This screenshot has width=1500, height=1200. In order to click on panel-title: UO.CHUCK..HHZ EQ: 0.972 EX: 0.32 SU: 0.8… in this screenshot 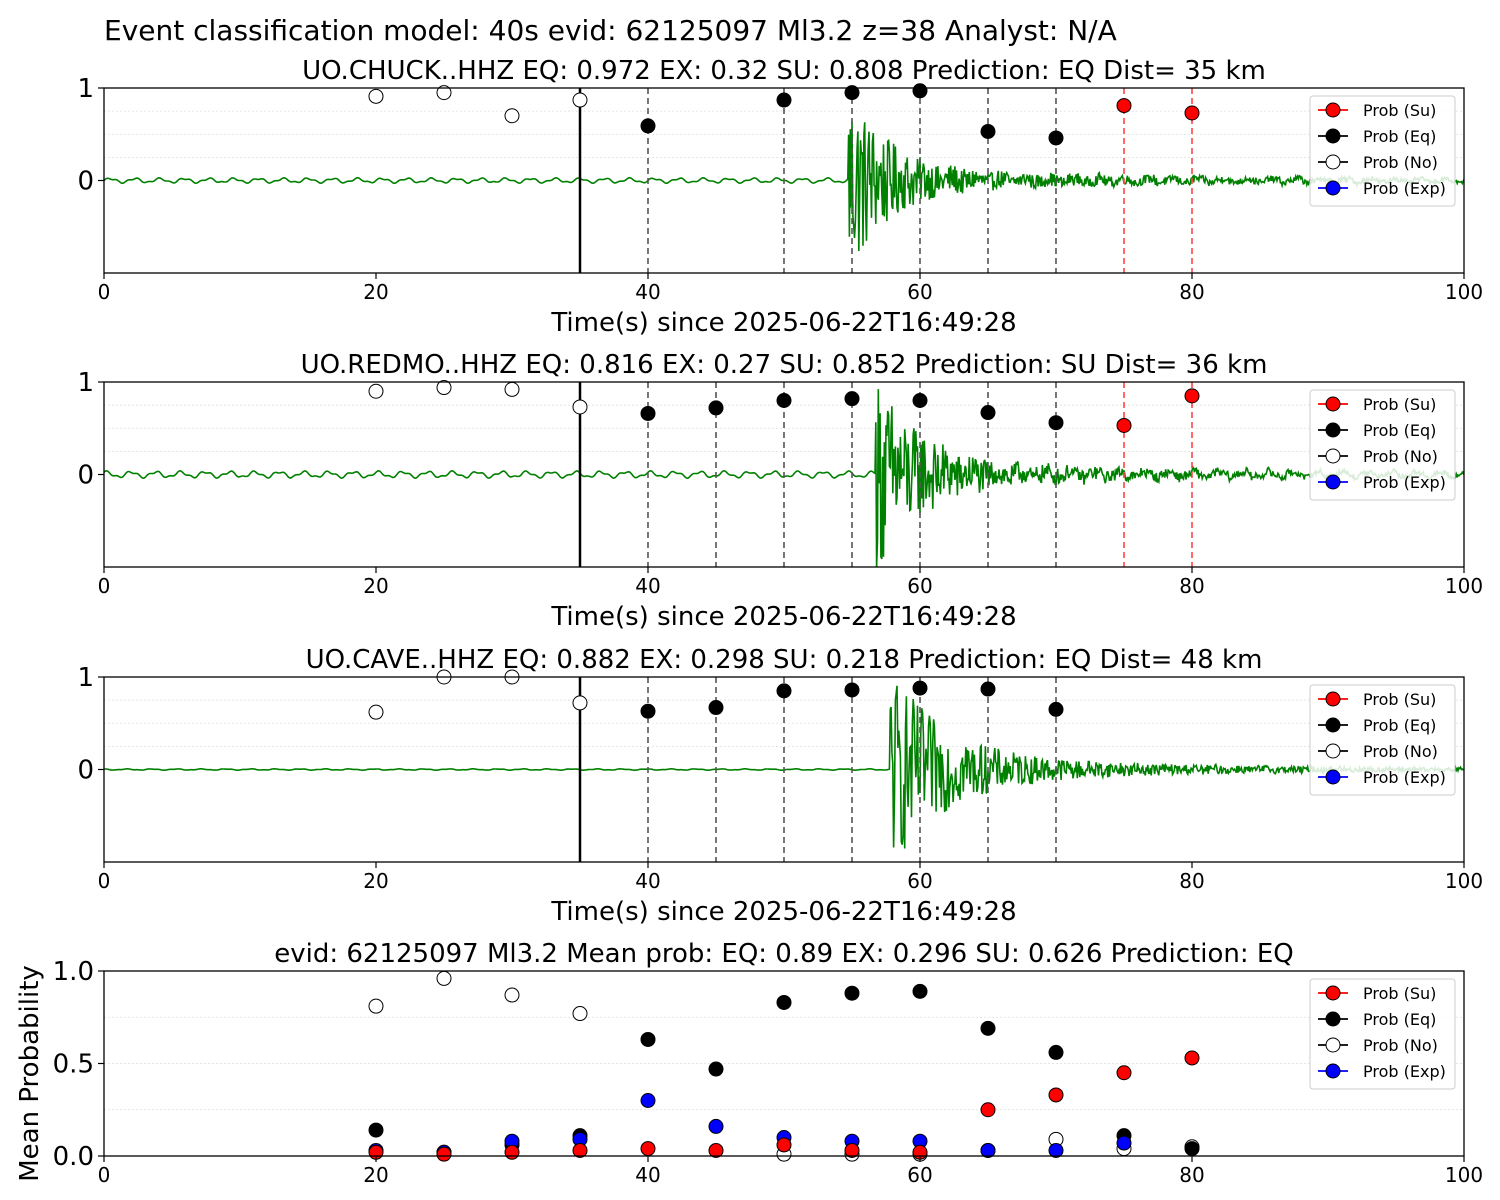, I will do `click(784, 71)`.